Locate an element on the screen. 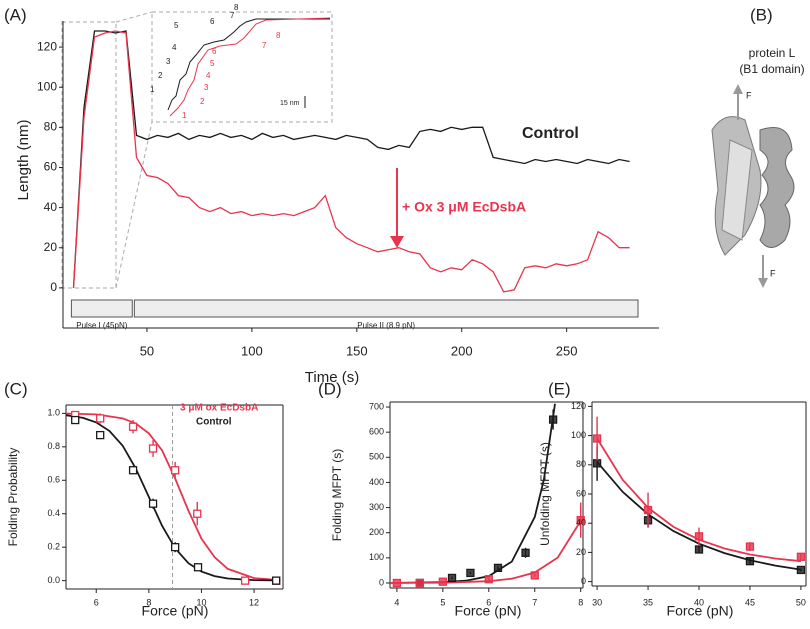 The image size is (810, 629). pulse-label: Pulse I (45pN) is located at coordinates (101, 325).